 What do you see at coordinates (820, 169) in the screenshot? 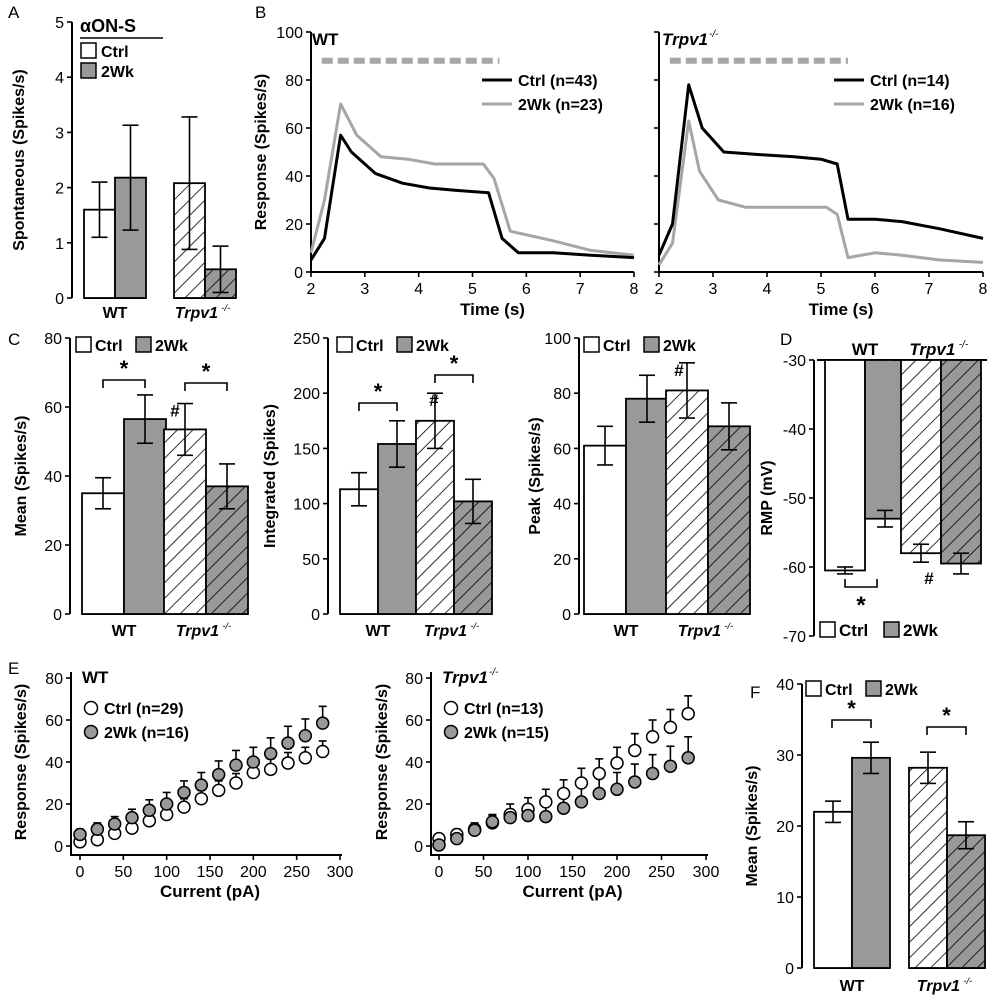
I see `trace-ctrl` at bounding box center [820, 169].